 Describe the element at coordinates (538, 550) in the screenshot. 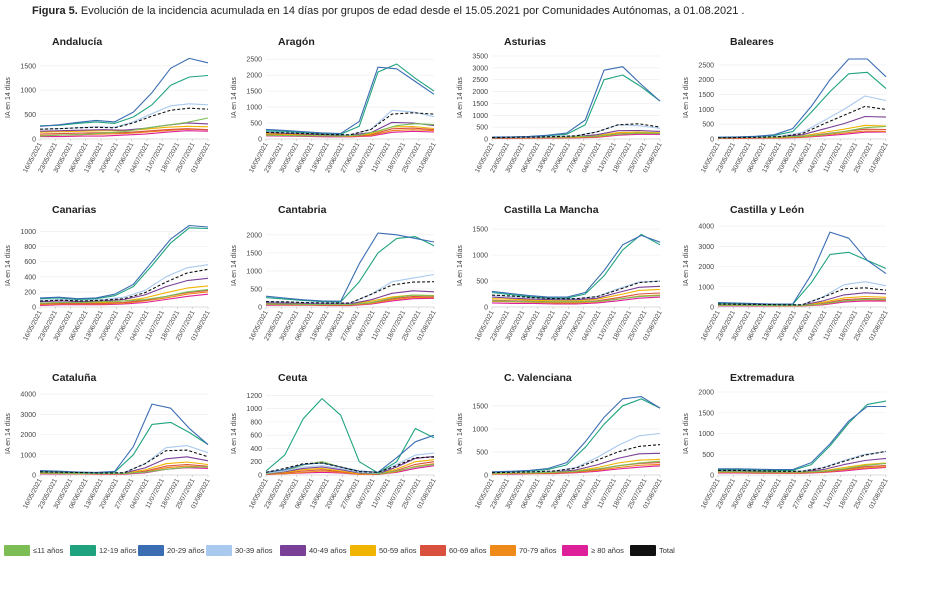

I see `legend-label: 70-79 años` at that location.